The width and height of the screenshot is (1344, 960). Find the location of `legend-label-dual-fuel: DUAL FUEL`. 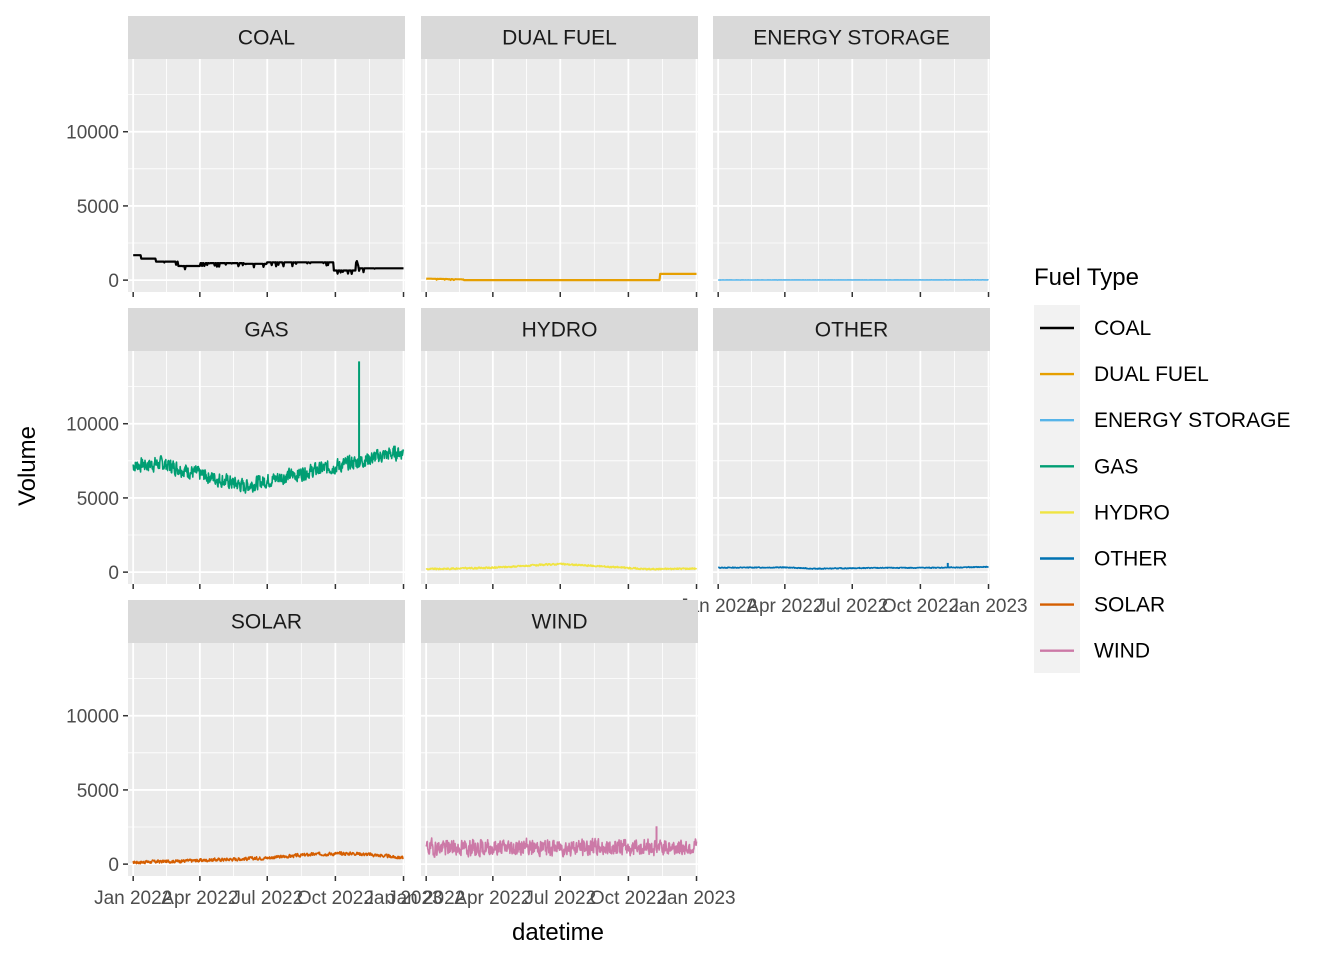

legend-label-dual-fuel: DUAL FUEL is located at coordinates (1151, 374).